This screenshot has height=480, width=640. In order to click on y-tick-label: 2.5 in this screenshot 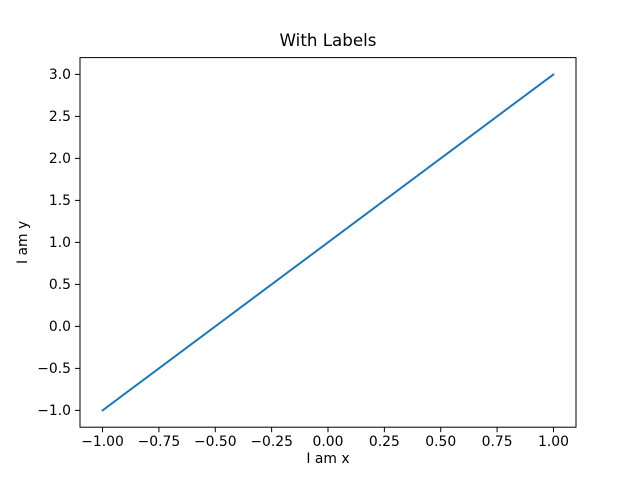, I will do `click(60, 117)`.